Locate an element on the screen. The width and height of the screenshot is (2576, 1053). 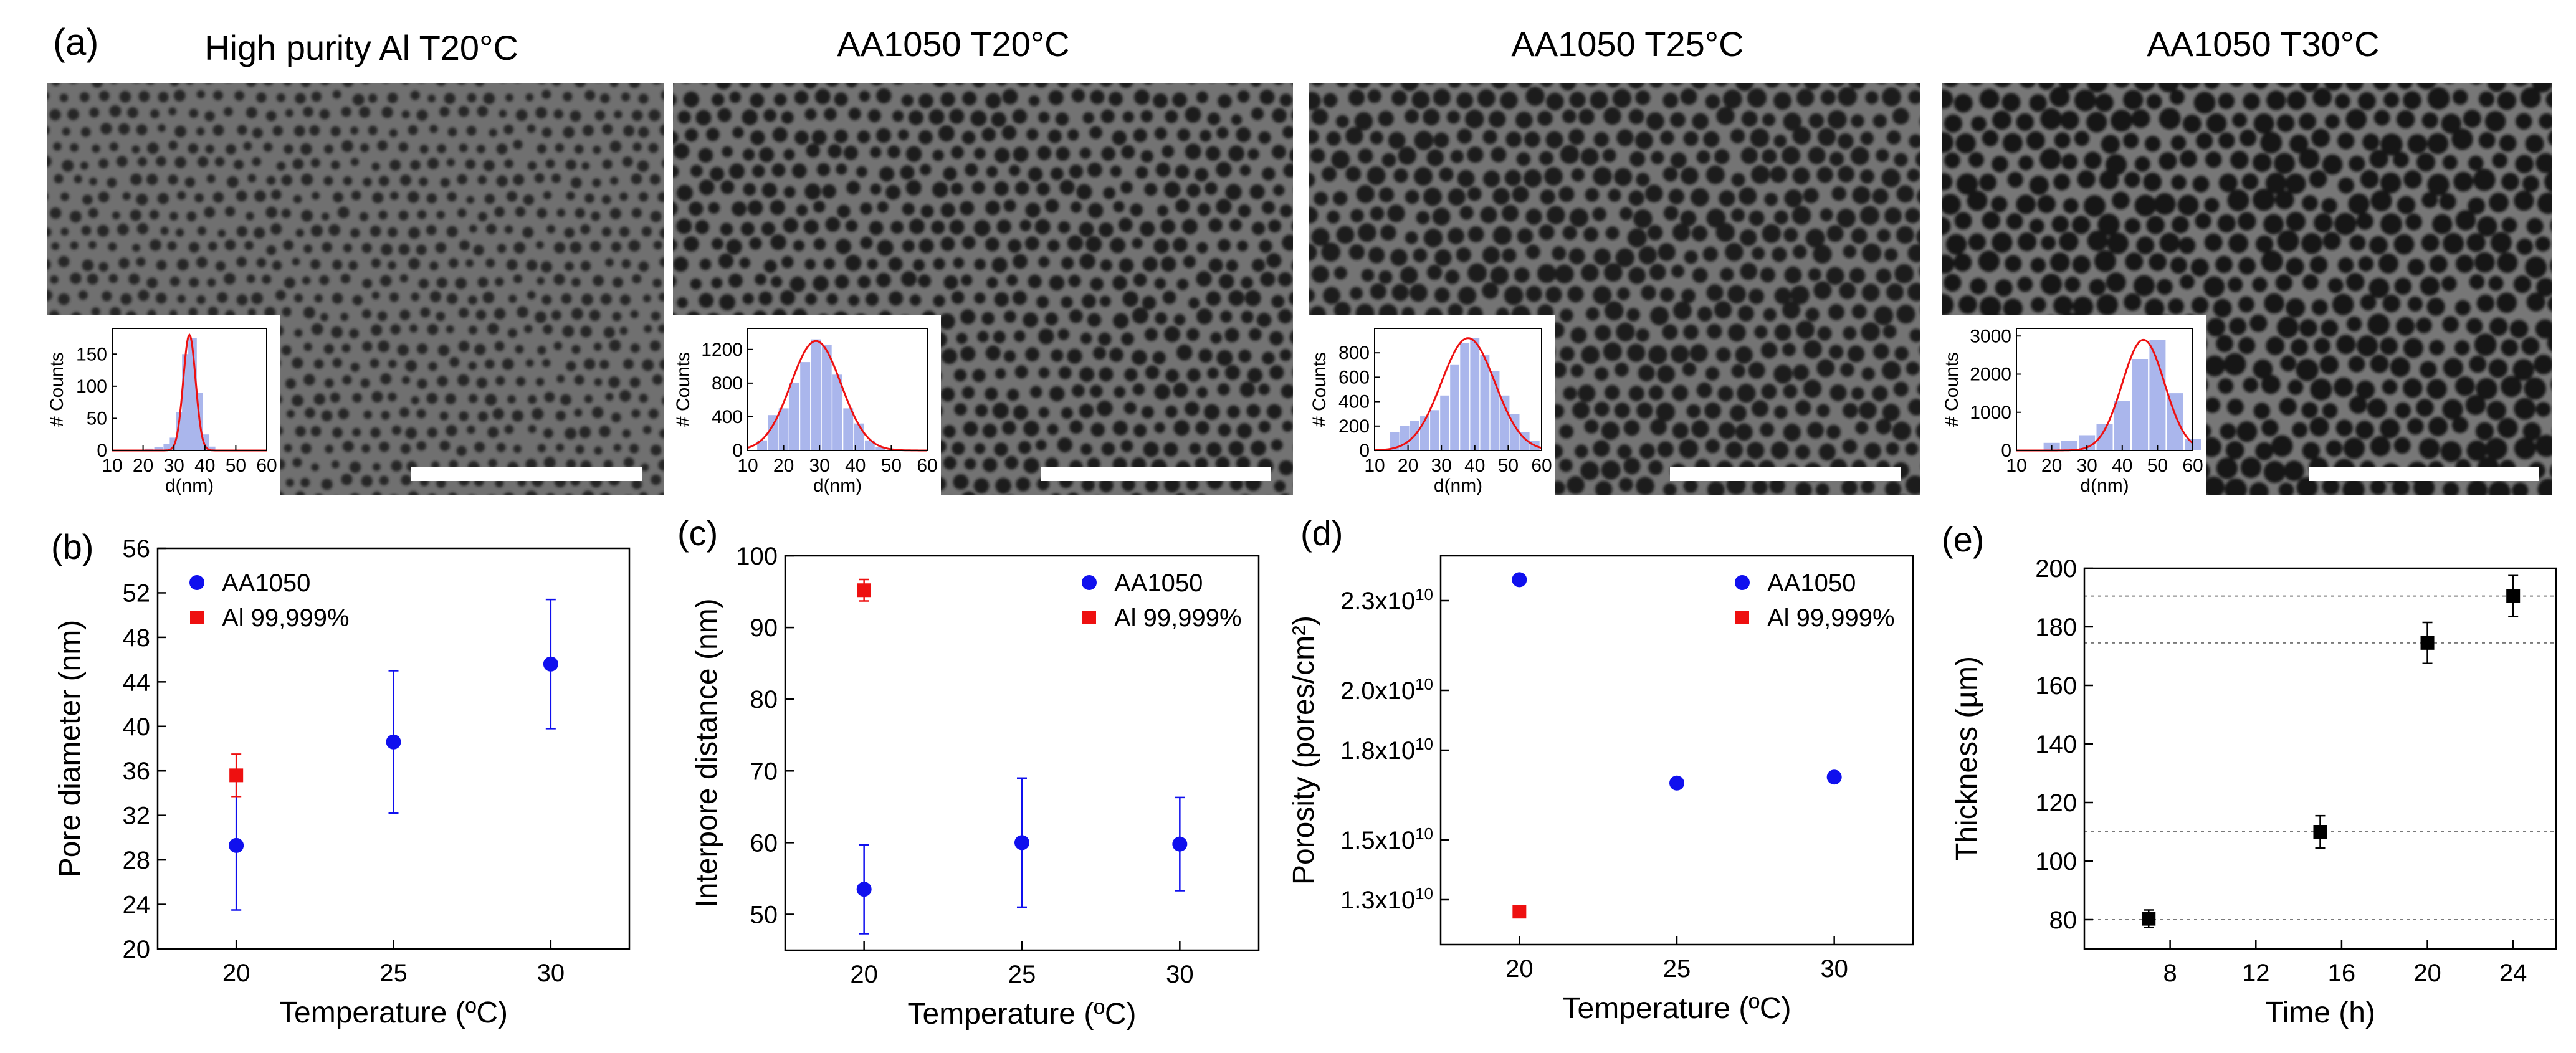
y-tick-label: 1200 is located at coordinates (722, 350).